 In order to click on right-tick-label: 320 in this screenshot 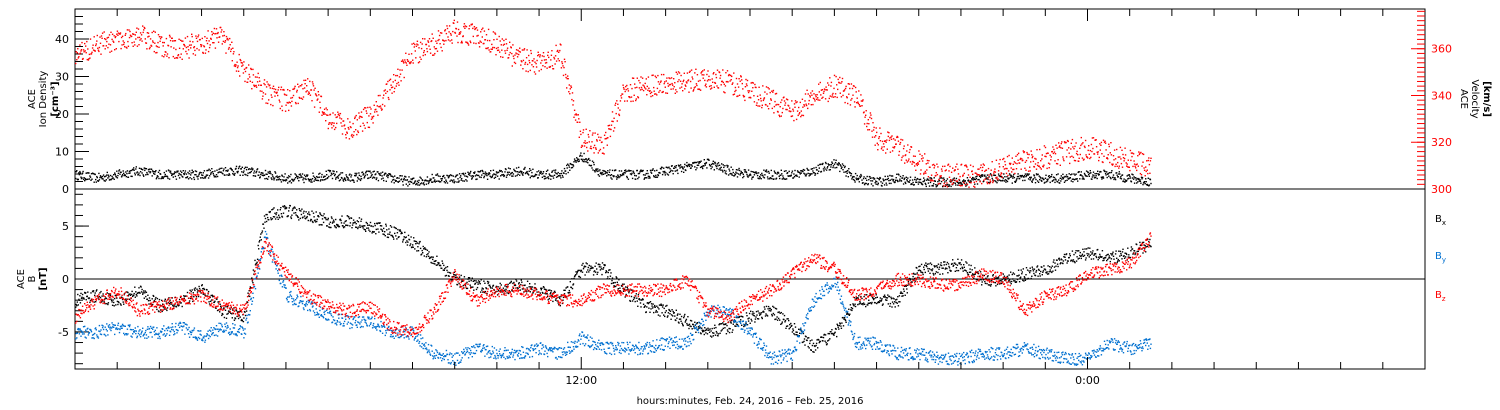, I will do `click(1441, 142)`.